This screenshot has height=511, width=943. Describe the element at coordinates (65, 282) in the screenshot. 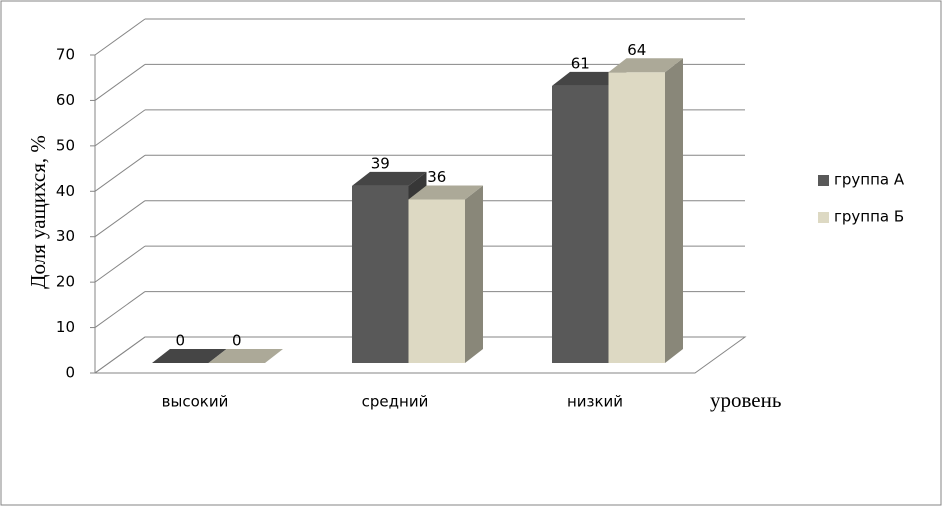

I see `y-tick-label: 20` at that location.